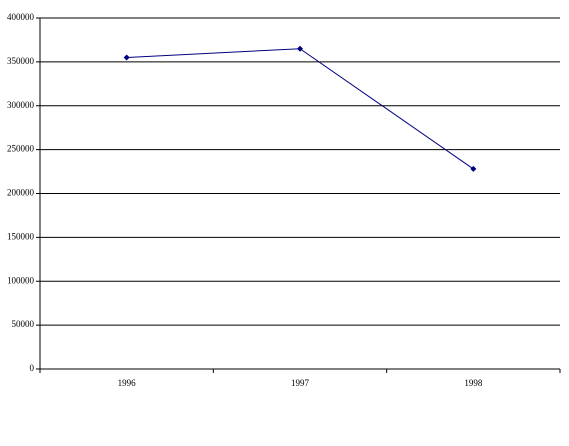  What do you see at coordinates (21, 236) in the screenshot?
I see `y-tick-label: 150000` at bounding box center [21, 236].